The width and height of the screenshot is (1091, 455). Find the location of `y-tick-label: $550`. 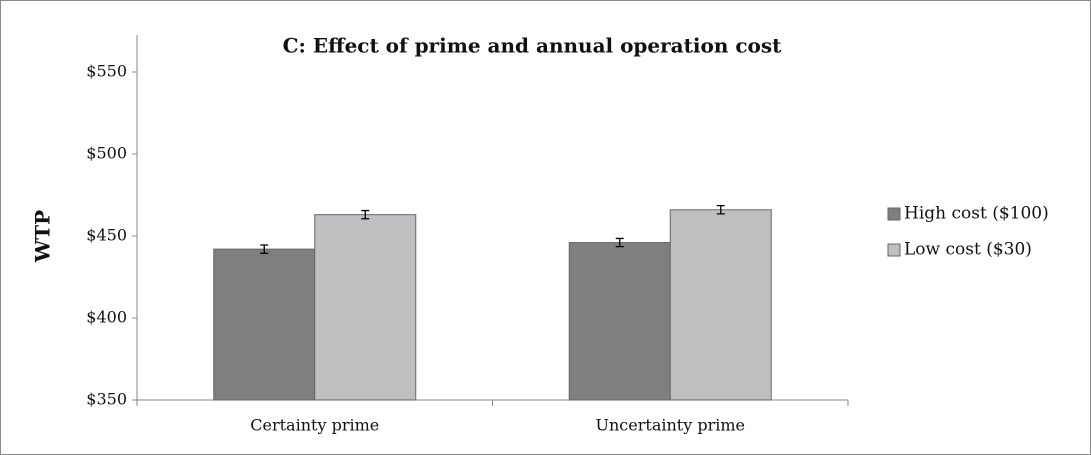

y-tick-label: $550 is located at coordinates (106, 71).